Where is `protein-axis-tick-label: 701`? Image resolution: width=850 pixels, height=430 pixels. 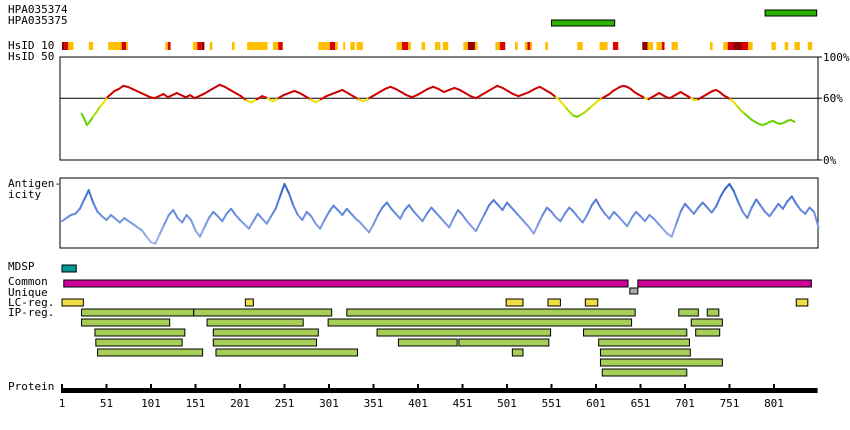
protein-axis-tick-label: 701 is located at coordinates (685, 403).